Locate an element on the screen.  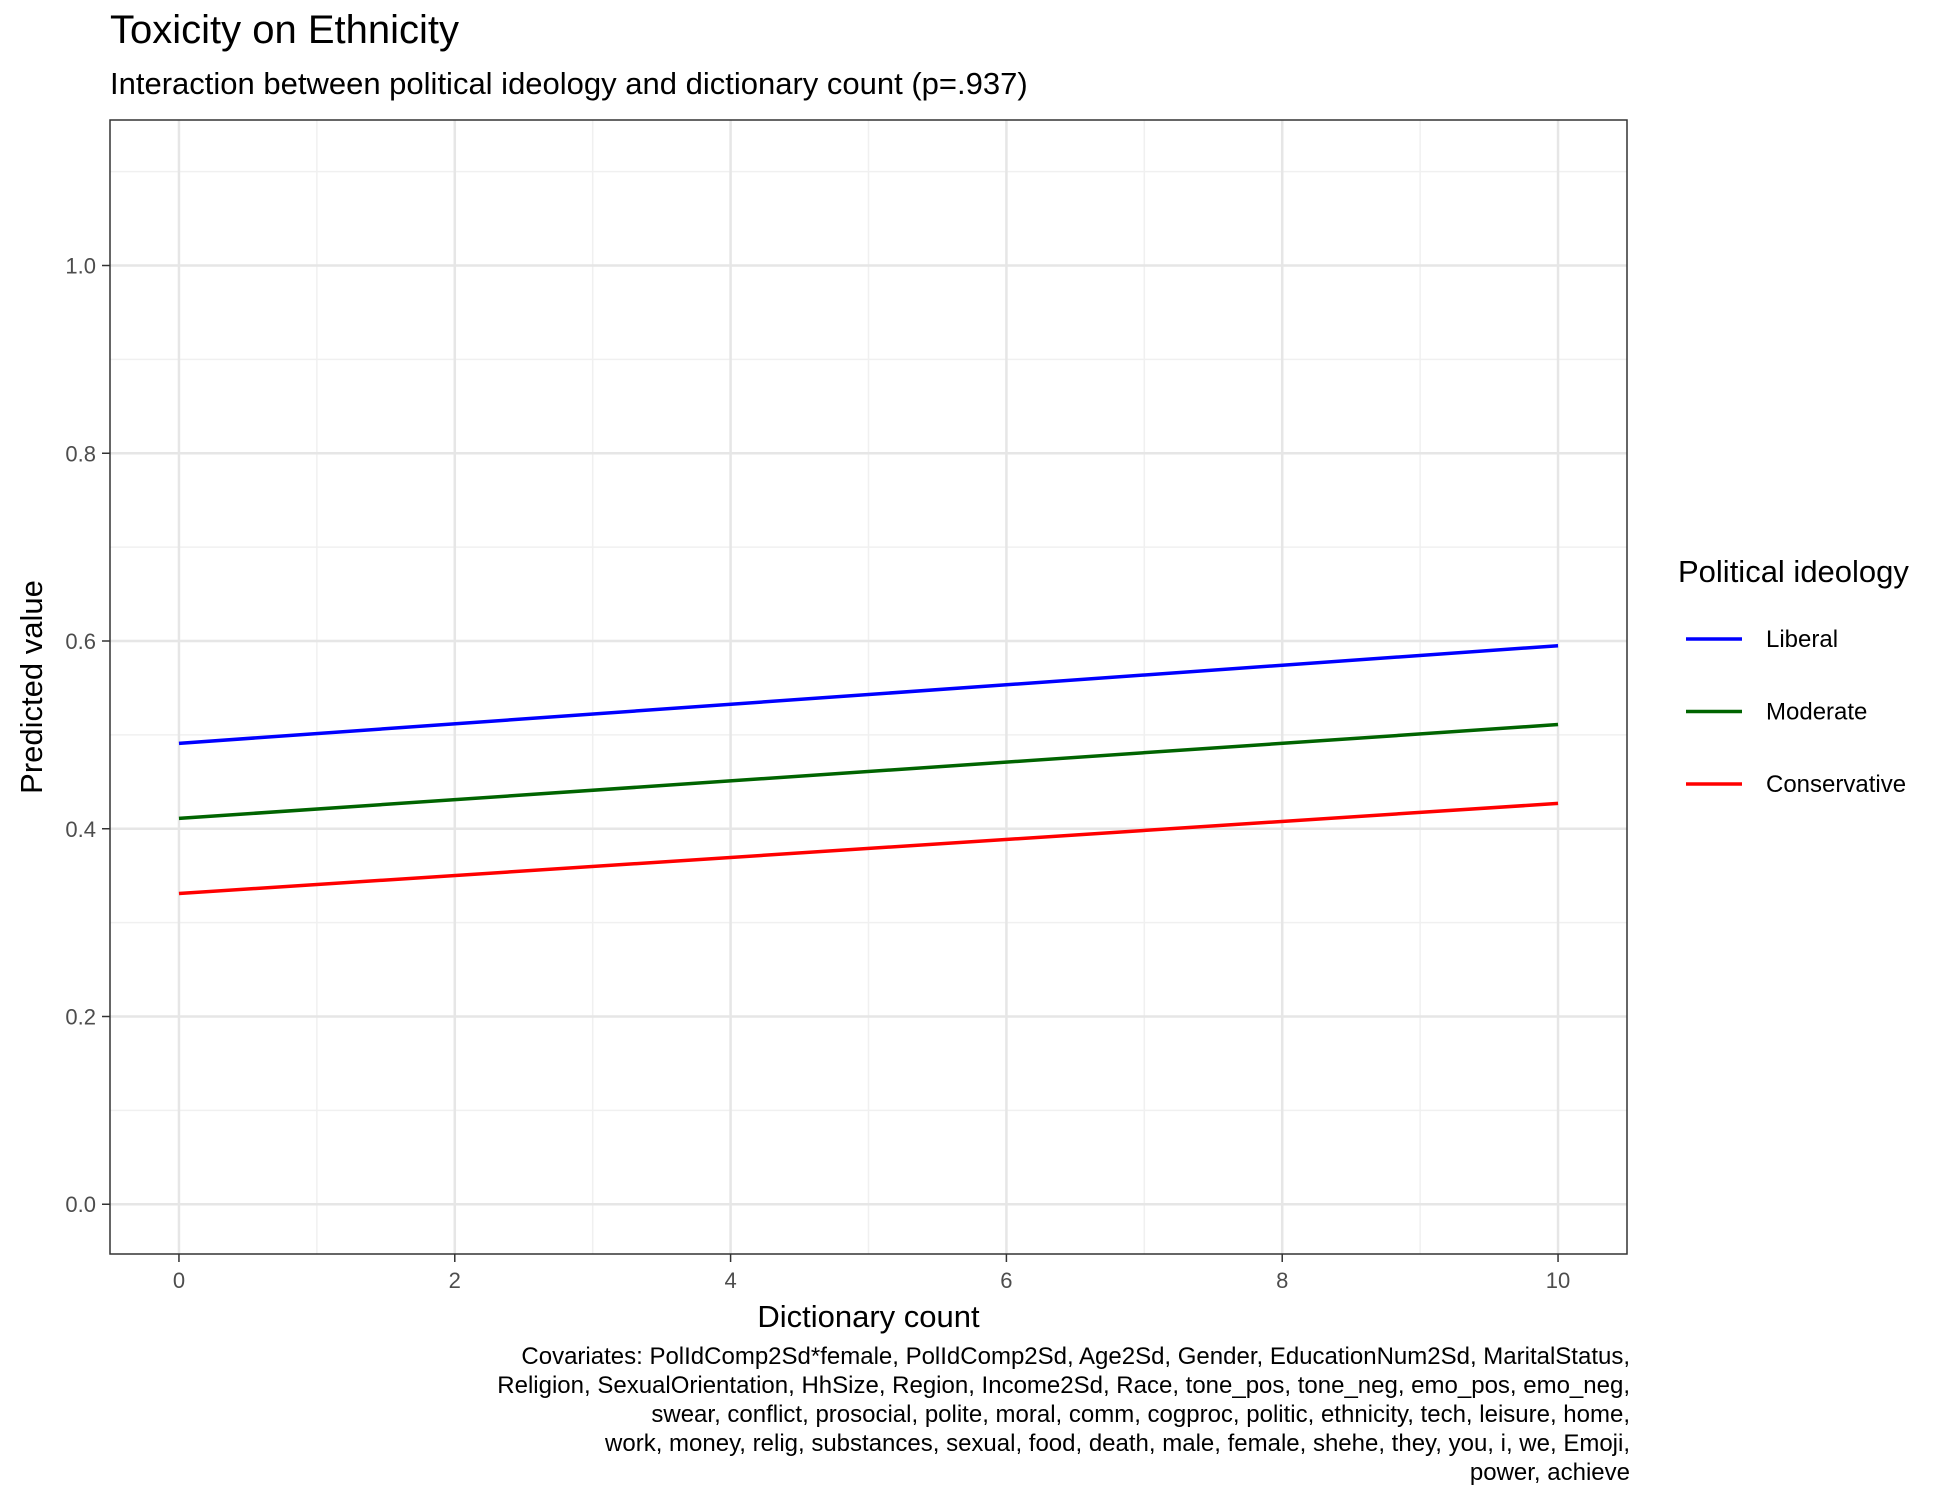
legend-label-liberal: Liberal is located at coordinates (1802, 639).